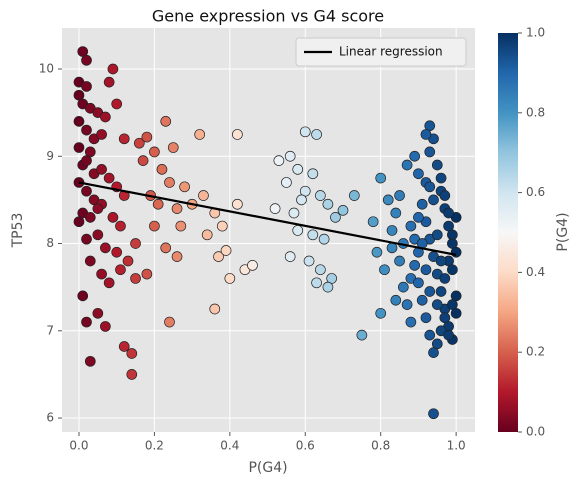 Image resolution: width=583 pixels, height=490 pixels. Describe the element at coordinates (268, 16) in the screenshot. I see `chart-title: Gene expression vs G4 score` at that location.